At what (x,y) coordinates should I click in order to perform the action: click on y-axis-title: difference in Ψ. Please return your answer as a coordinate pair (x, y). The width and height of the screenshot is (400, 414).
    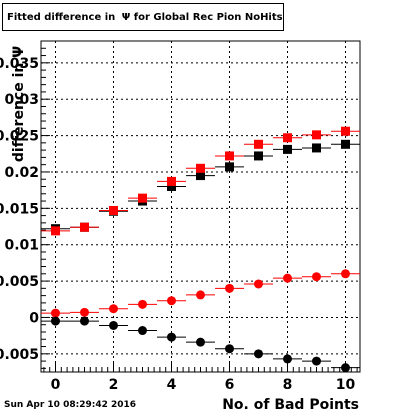
    Looking at the image, I should click on (19, 104).